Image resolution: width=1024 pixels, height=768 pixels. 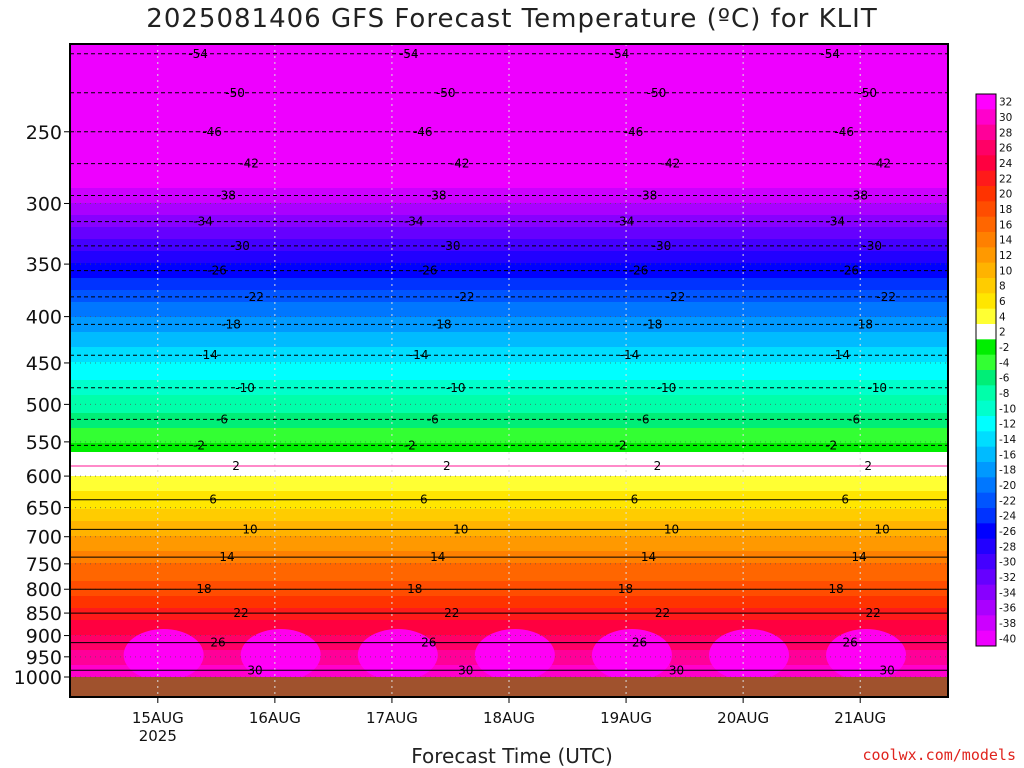 What do you see at coordinates (509, 718) in the screenshot?
I see `x-tick-label: 18AUG` at bounding box center [509, 718].